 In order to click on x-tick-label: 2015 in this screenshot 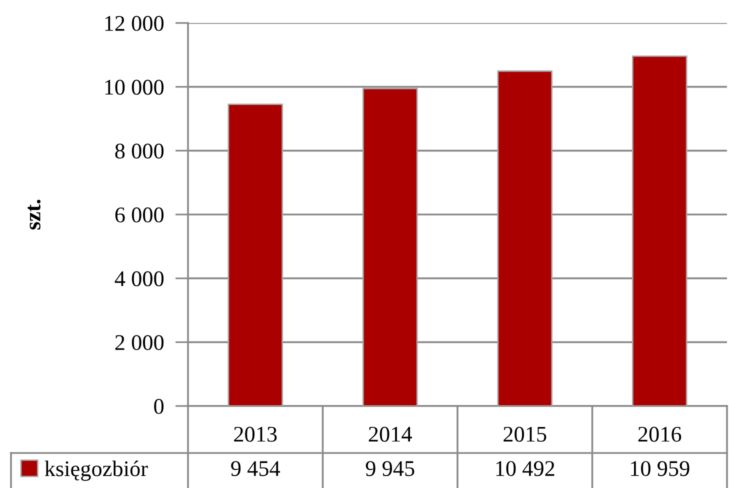, I will do `click(525, 434)`.